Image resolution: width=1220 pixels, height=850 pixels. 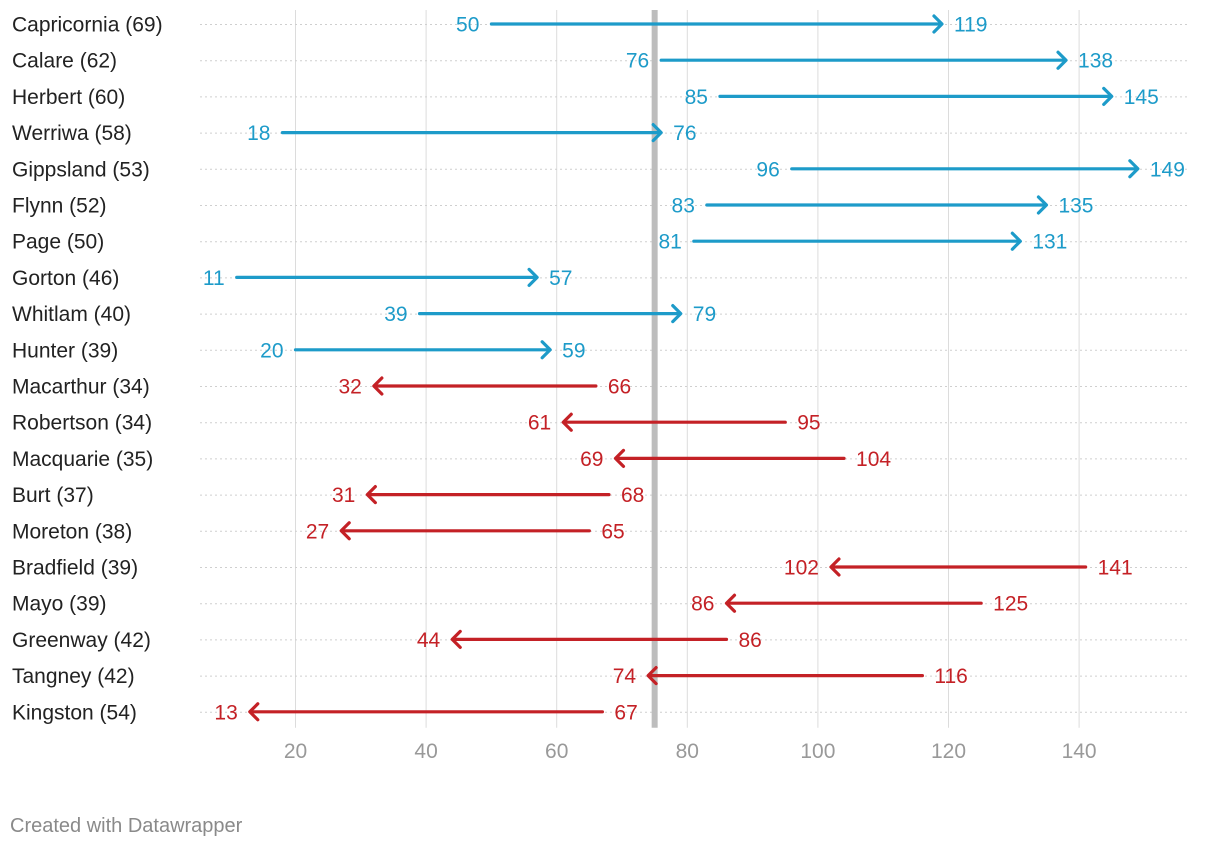 I want to click on value-label-start: 66, so click(x=619, y=387).